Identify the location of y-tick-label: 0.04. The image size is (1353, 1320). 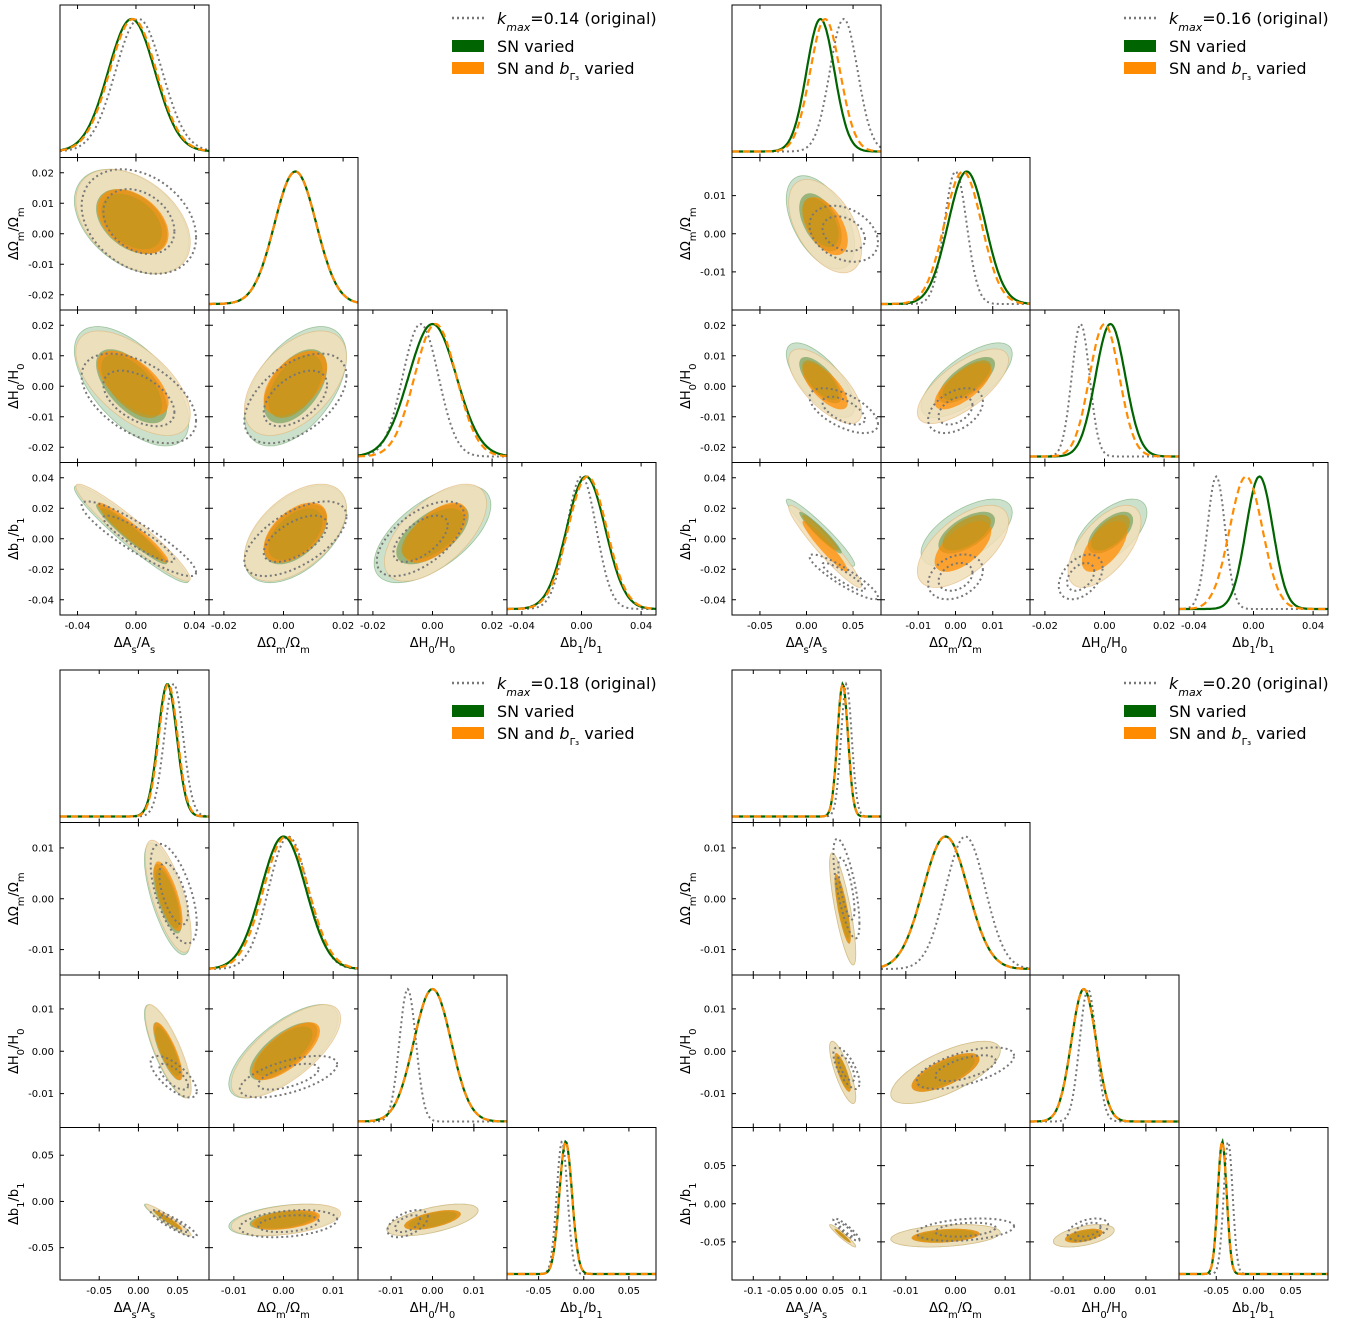
(43, 478).